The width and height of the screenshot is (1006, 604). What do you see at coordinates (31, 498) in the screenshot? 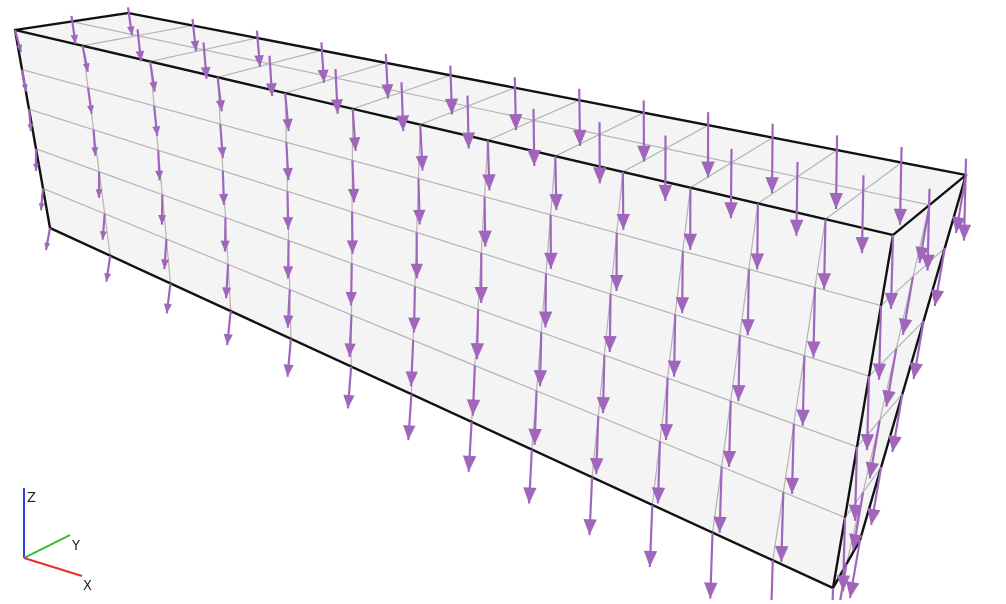
I see `z-axis-label: Z` at bounding box center [31, 498].